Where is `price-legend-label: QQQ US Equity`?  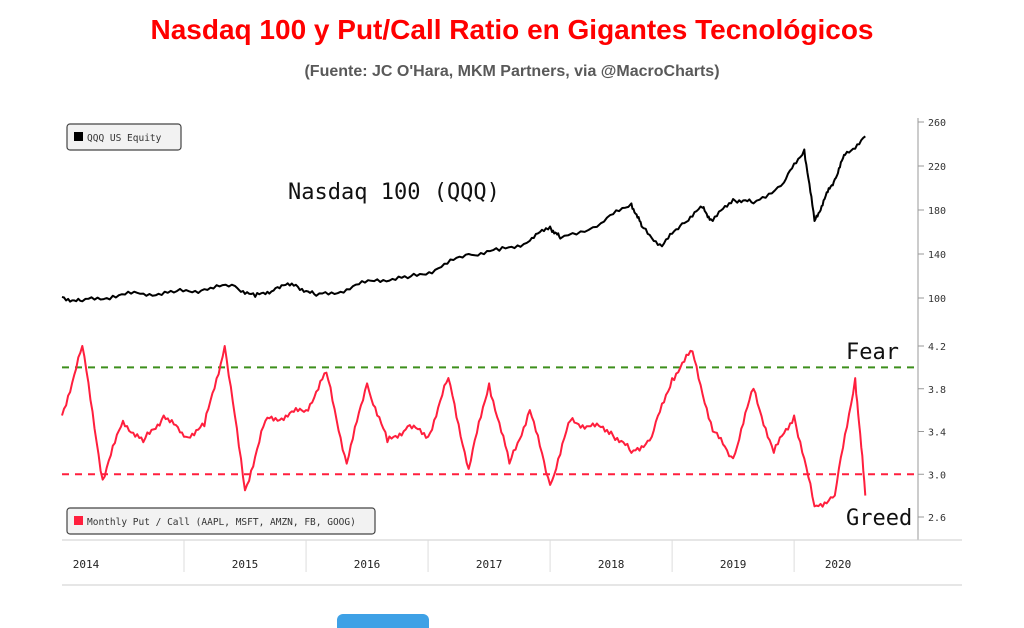 price-legend-label: QQQ US Equity is located at coordinates (124, 138).